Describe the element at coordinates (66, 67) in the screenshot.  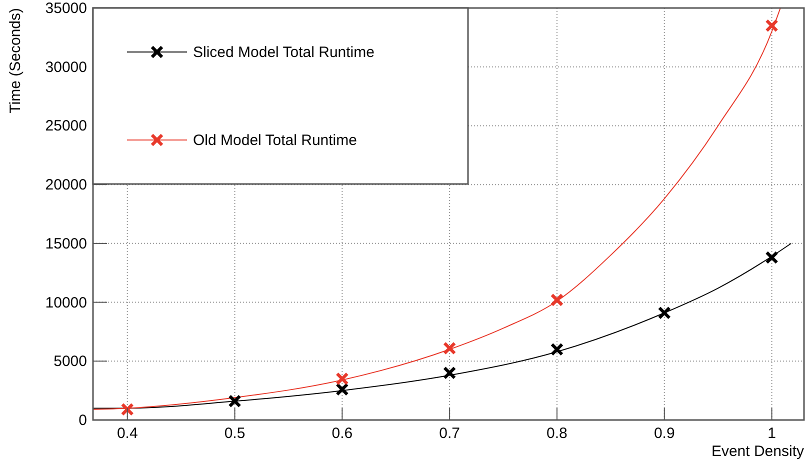
I see `y-tick-label: 30000` at that location.